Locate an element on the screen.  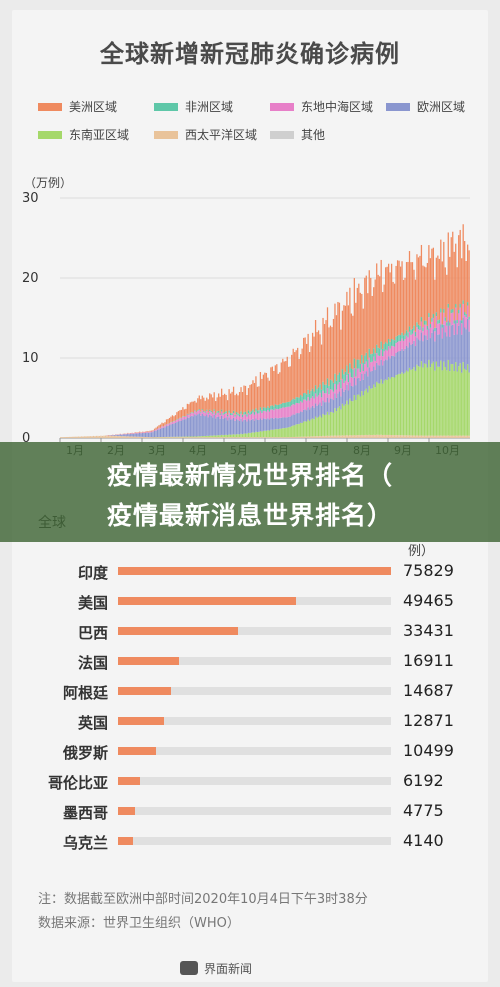
footnote-source: 数据来源：世界卫生组织（WHO） is located at coordinates (139, 923).